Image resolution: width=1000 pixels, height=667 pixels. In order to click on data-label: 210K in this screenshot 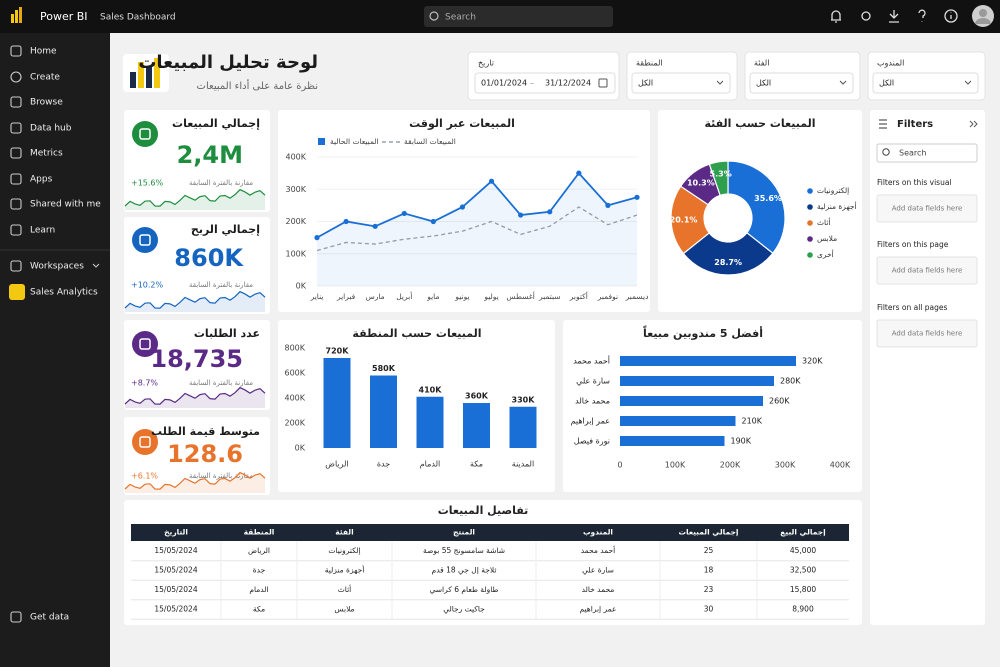, I will do `click(752, 421)`.